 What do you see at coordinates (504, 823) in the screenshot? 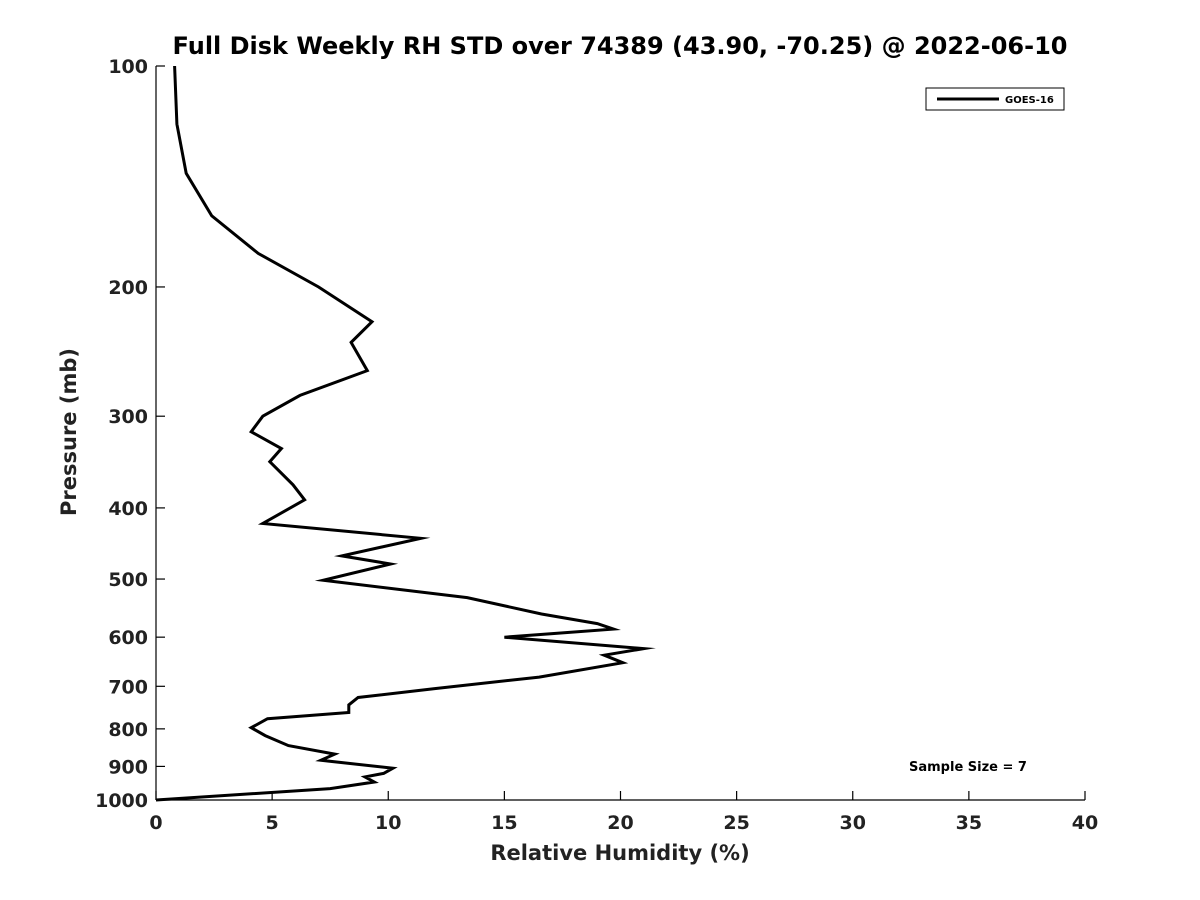
I see `x-tick-label: 15` at bounding box center [504, 823].